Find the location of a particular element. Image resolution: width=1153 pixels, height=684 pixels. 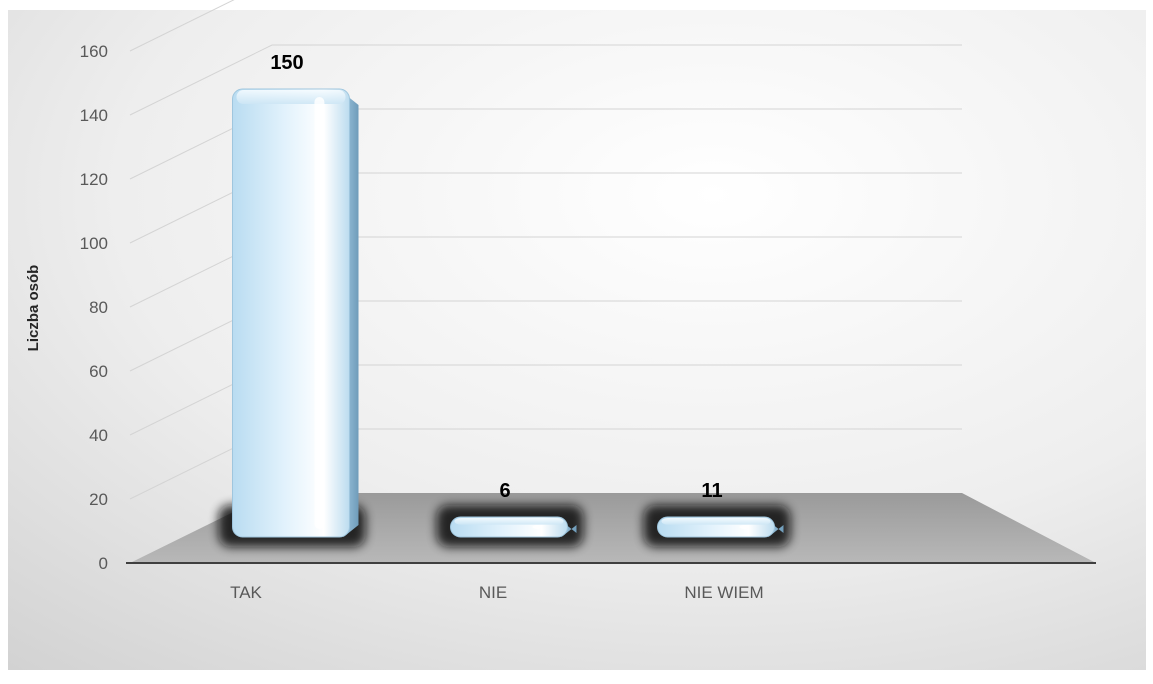

y-tick-label: 80 is located at coordinates (98, 307).